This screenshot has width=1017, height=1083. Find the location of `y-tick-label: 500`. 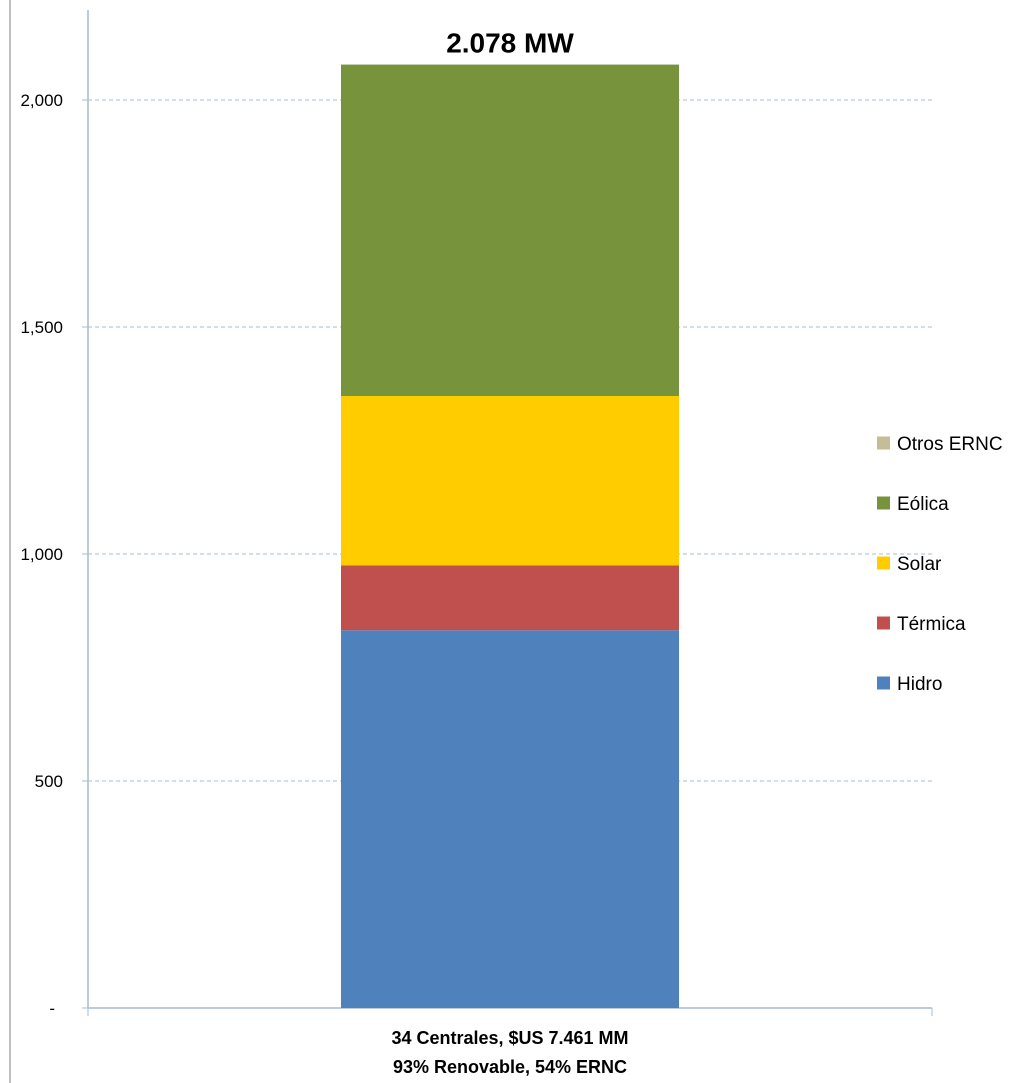

y-tick-label: 500 is located at coordinates (49, 781).